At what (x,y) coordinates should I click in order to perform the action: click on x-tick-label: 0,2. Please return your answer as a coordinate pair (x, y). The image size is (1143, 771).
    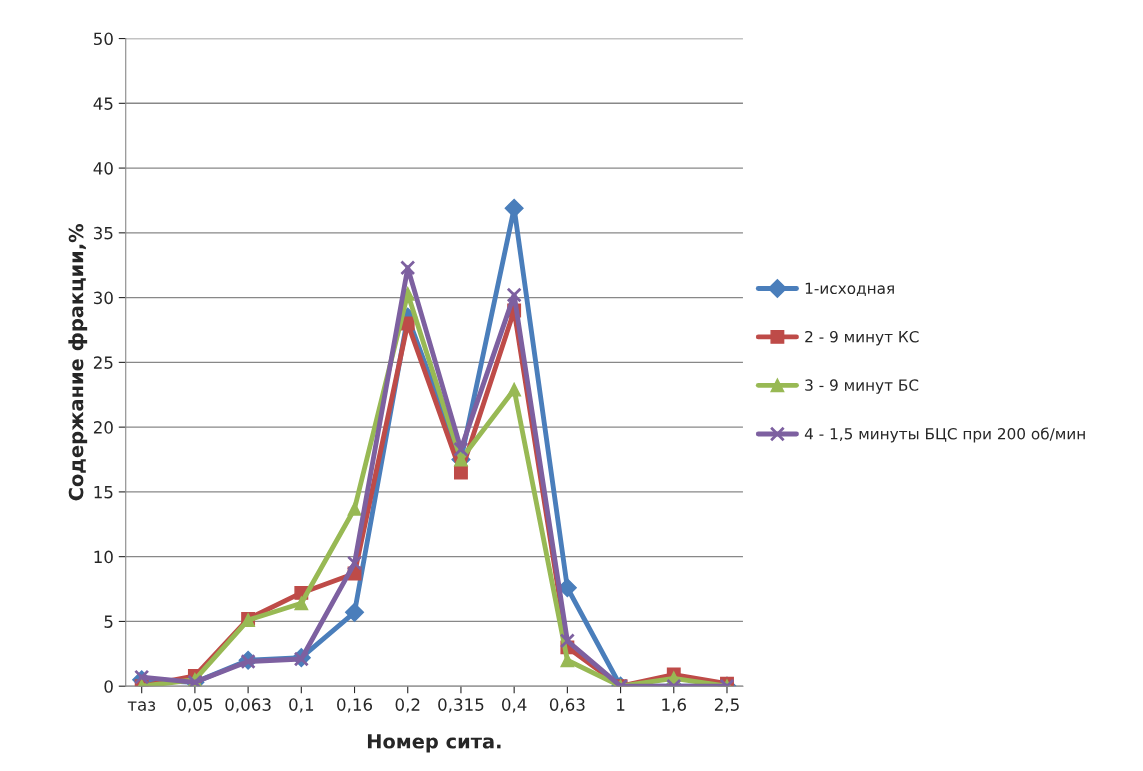
    Looking at the image, I should click on (407, 705).